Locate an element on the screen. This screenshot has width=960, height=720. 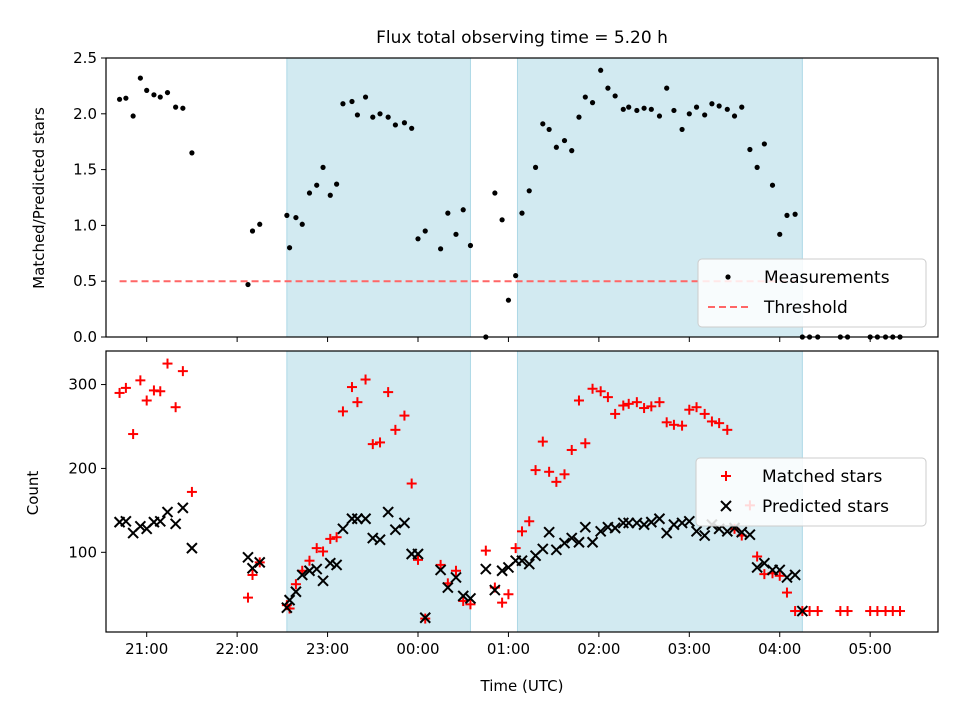
legend: Matched stars Predicted stars is located at coordinates (811, 492).